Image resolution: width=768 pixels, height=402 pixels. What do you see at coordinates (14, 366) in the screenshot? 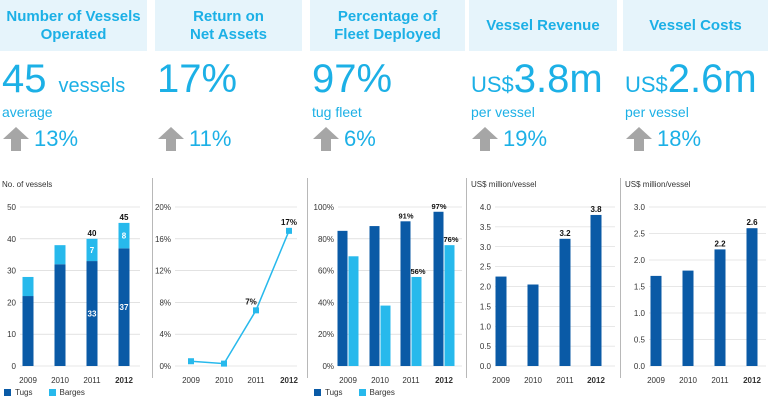
I see `y-tick-label: 0` at bounding box center [14, 366].